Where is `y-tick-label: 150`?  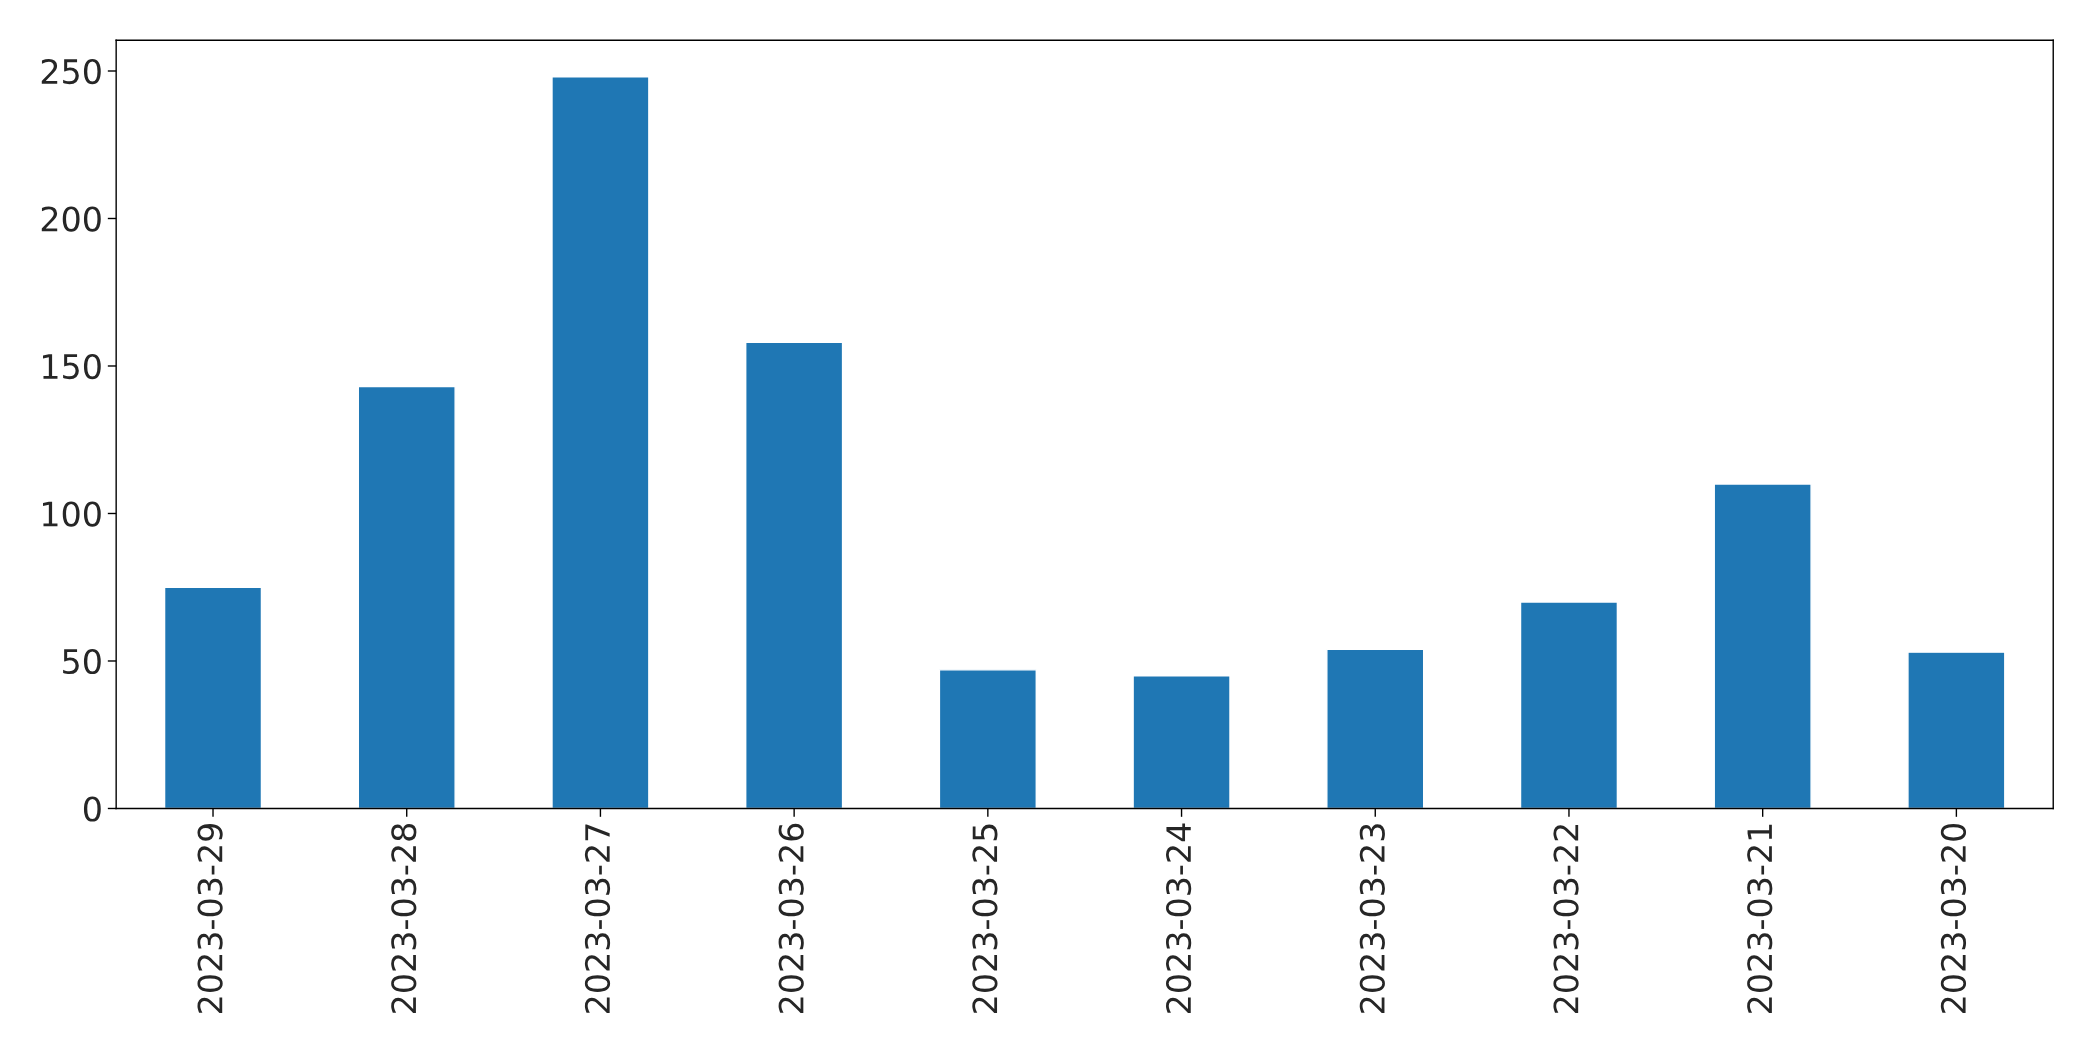 y-tick-label: 150 is located at coordinates (72, 366).